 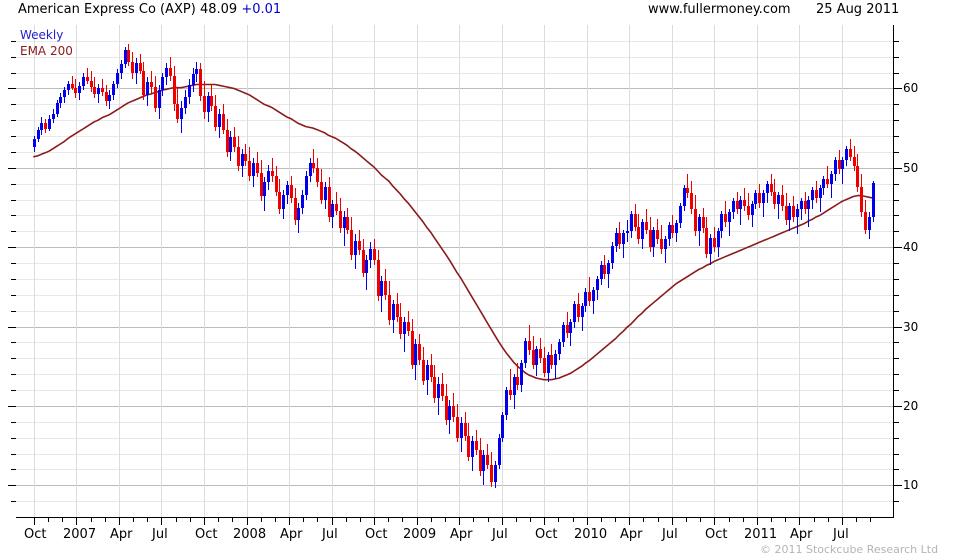 What do you see at coordinates (801, 534) in the screenshot?
I see `x-tick-label: Apr` at bounding box center [801, 534].